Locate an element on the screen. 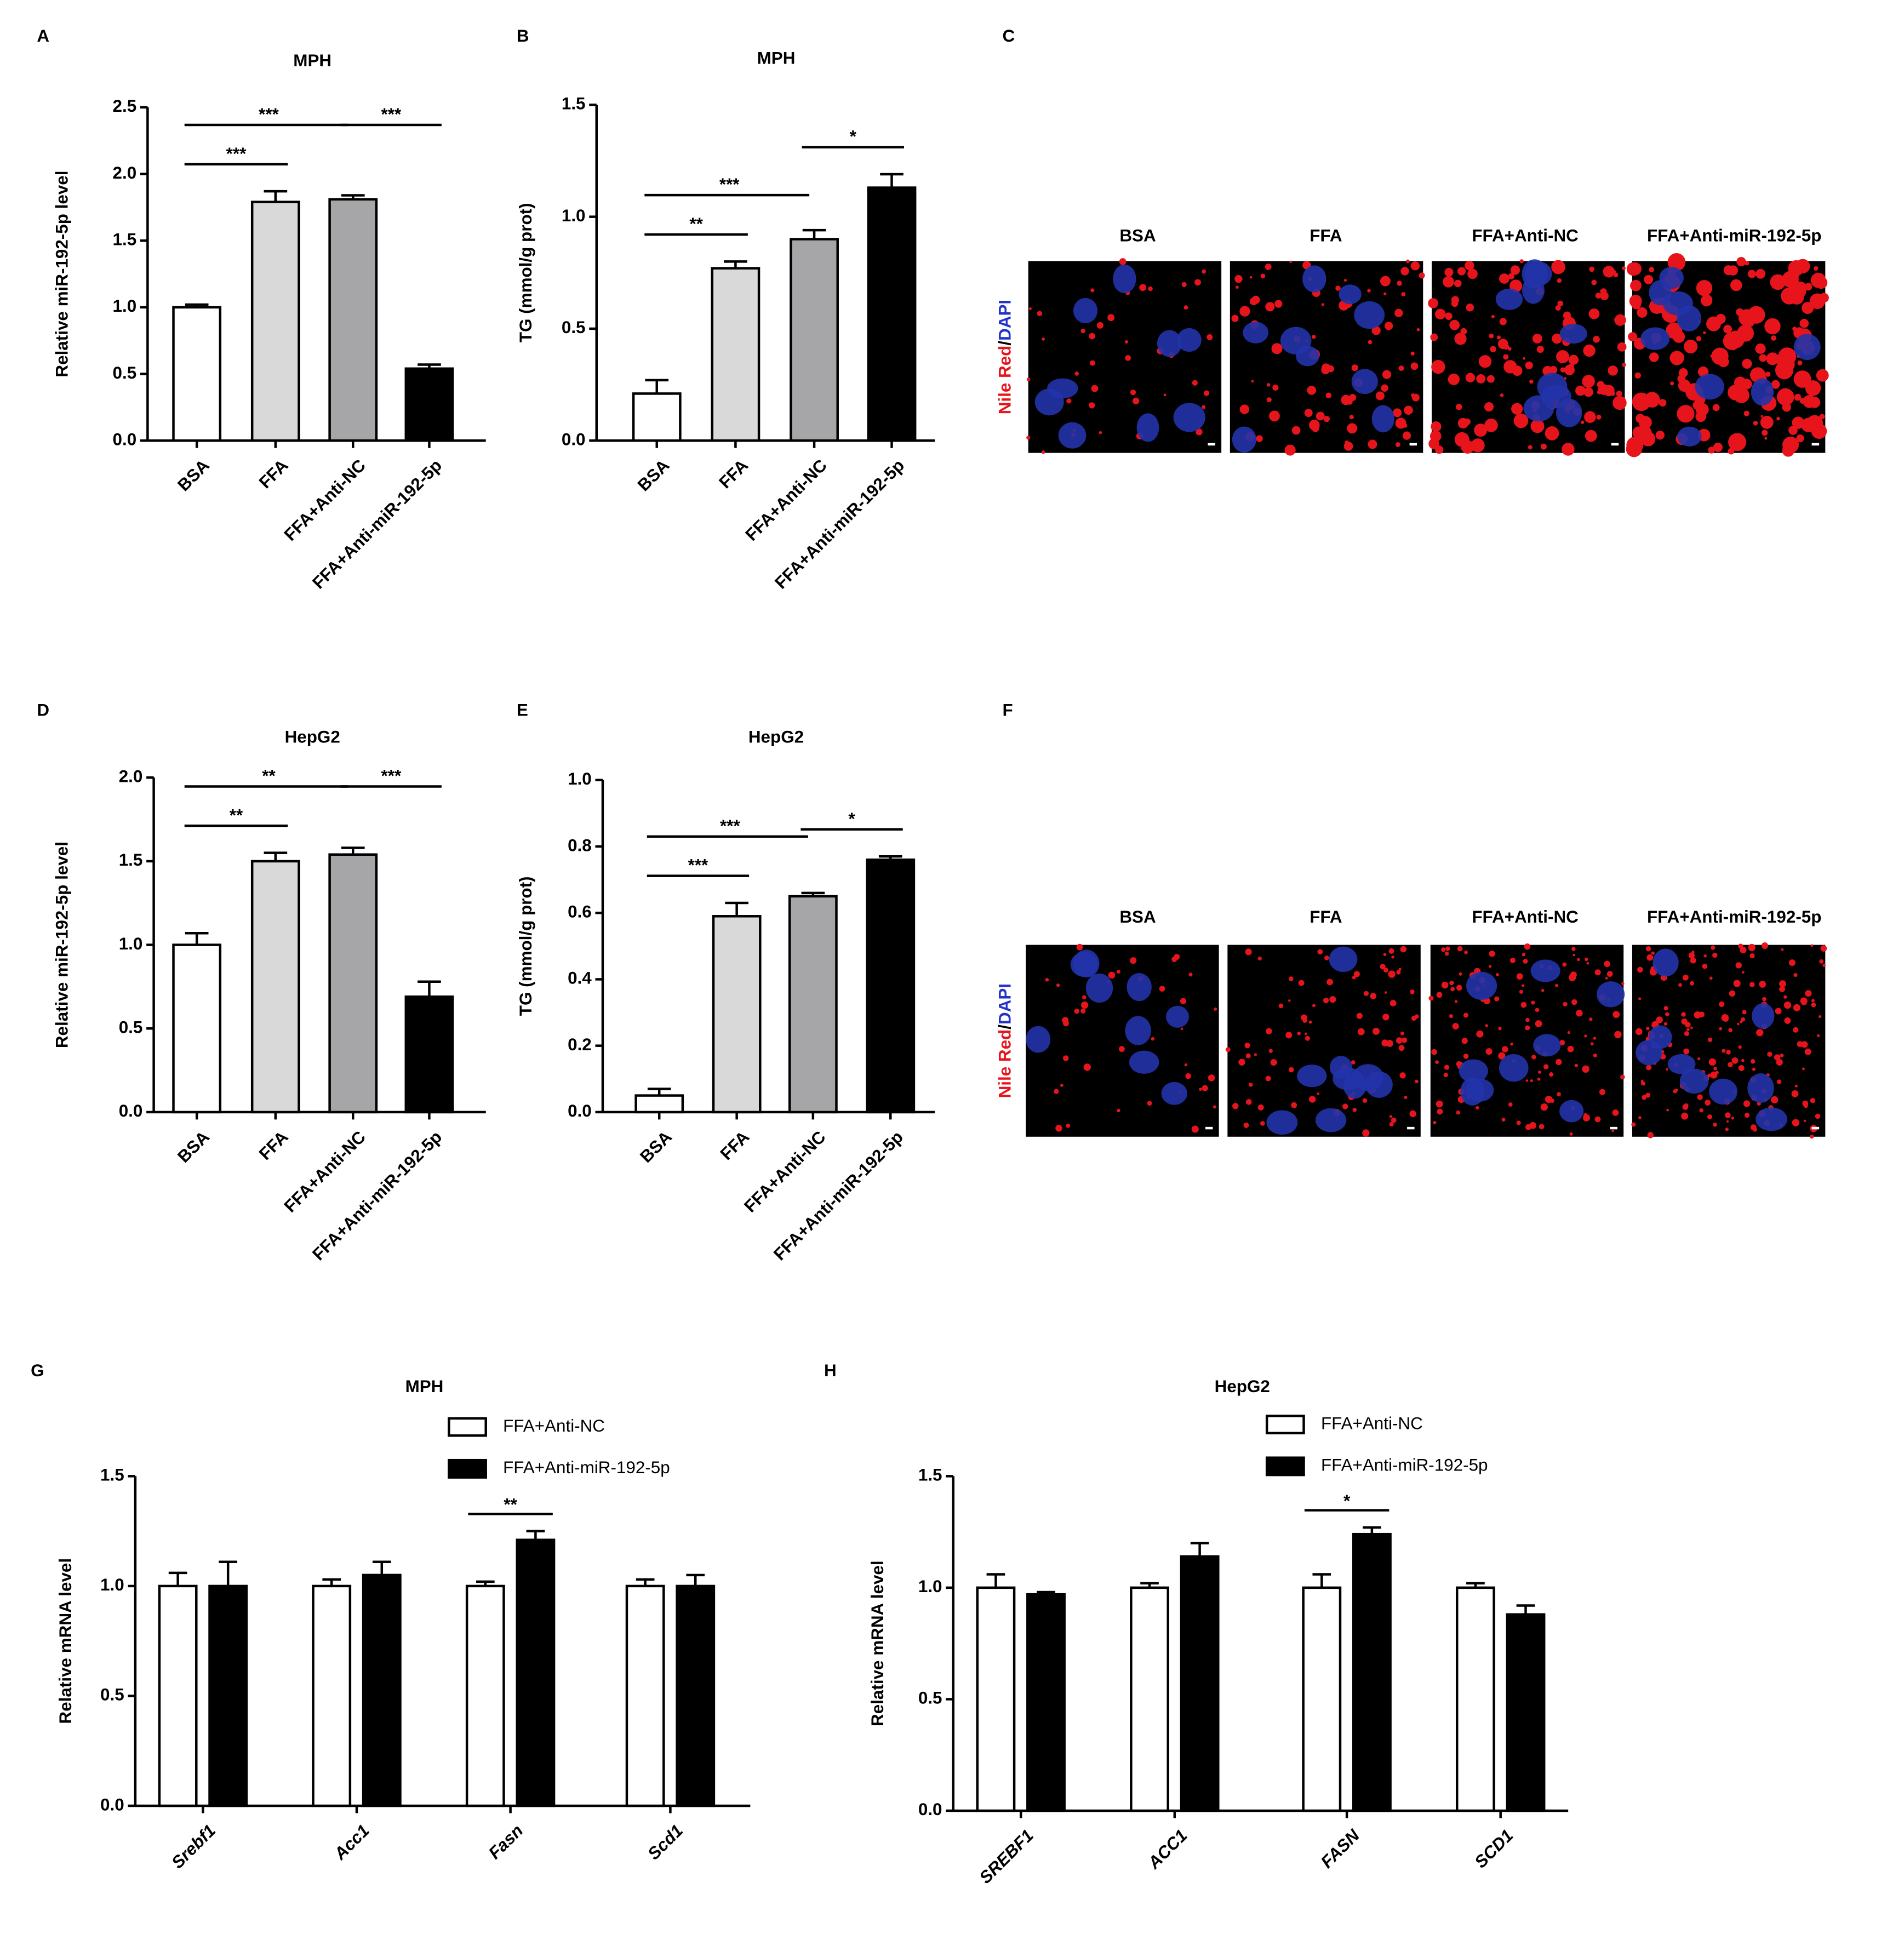 The width and height of the screenshot is (1904, 1934). legend-label: FFA+Anti-NC is located at coordinates (1372, 1423).